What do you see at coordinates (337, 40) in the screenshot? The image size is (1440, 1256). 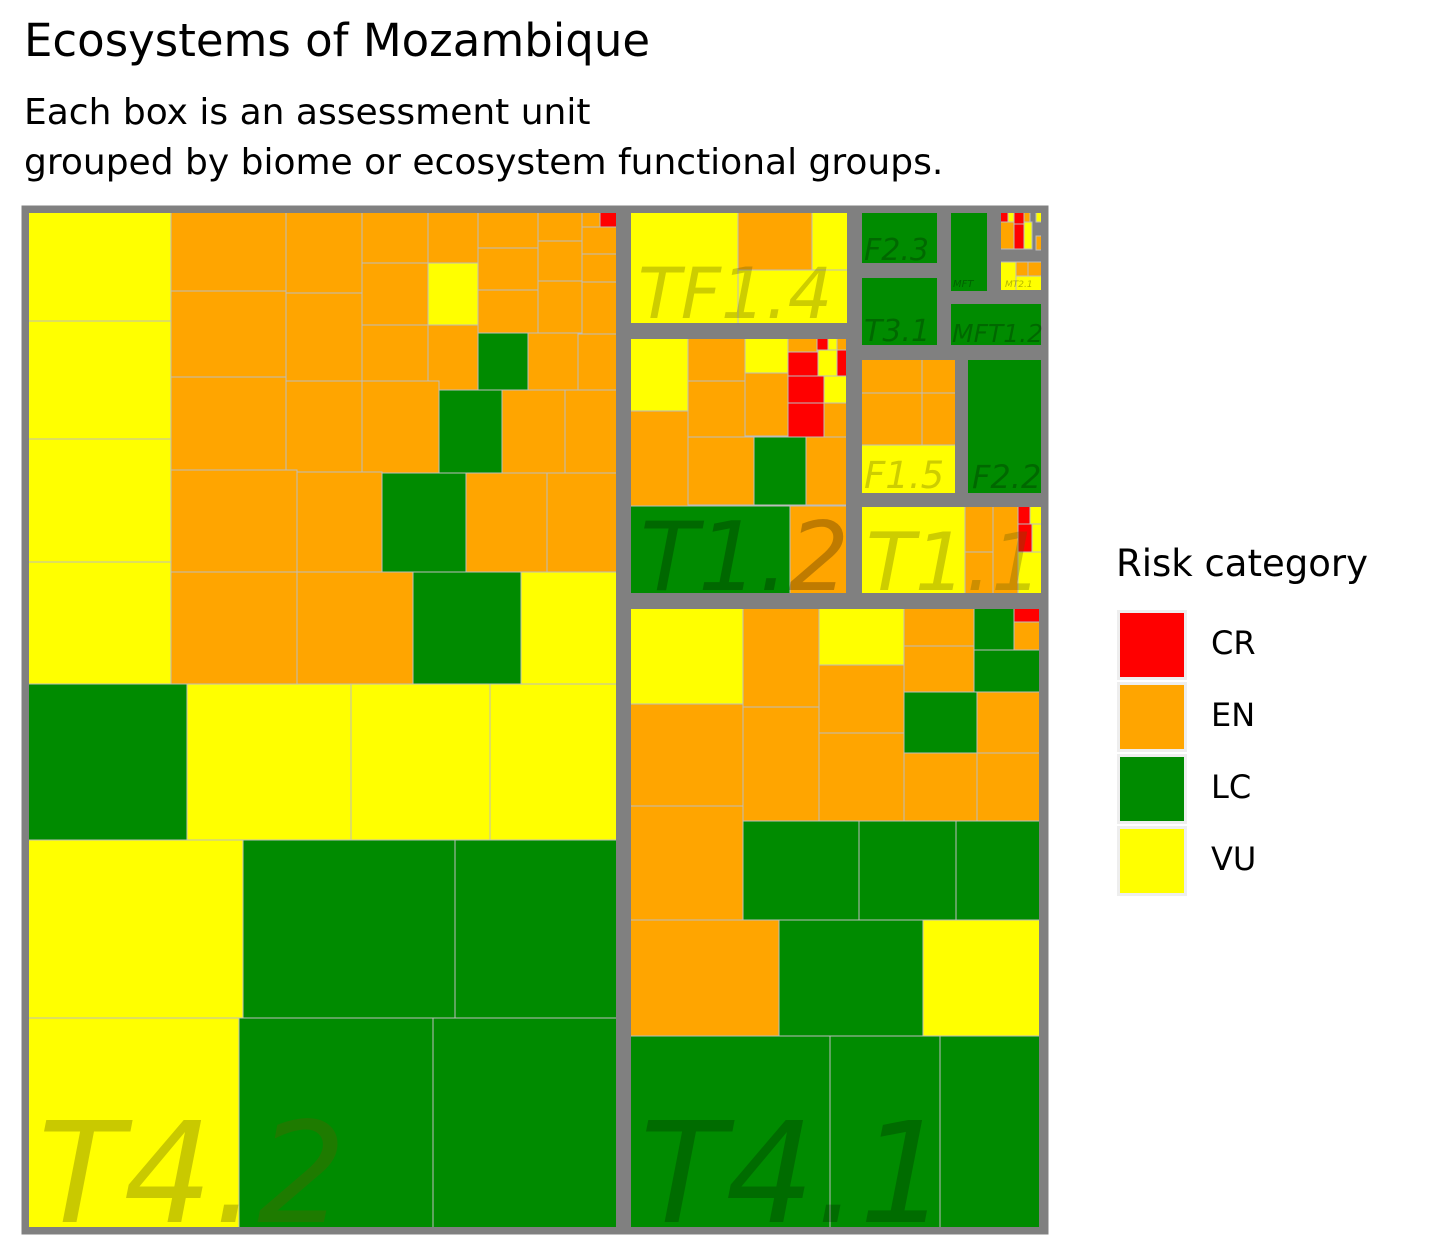 I see `chart-title: Ecosystems of Mozambique` at bounding box center [337, 40].